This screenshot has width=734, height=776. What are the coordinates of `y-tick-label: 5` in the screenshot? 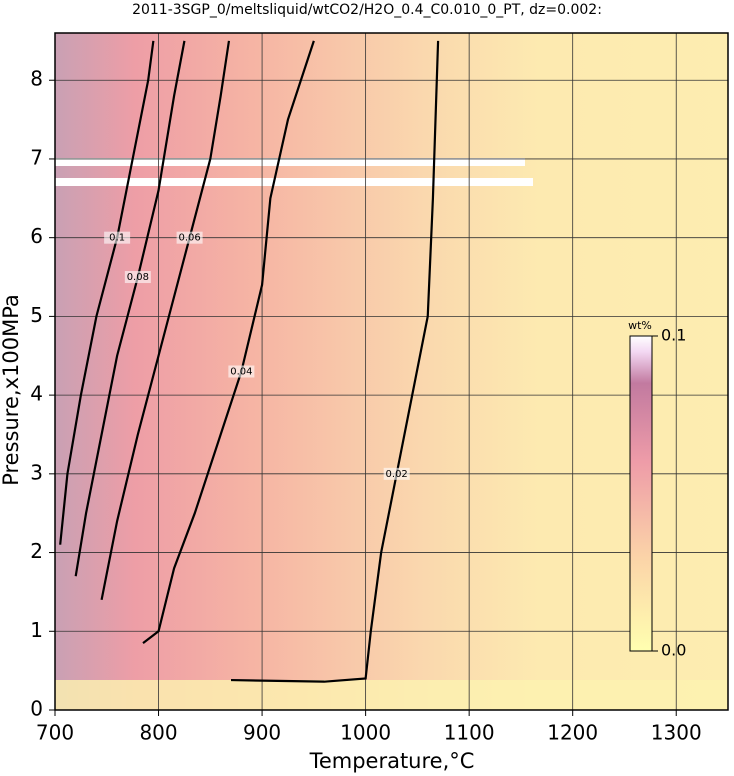 It's located at (36, 315).